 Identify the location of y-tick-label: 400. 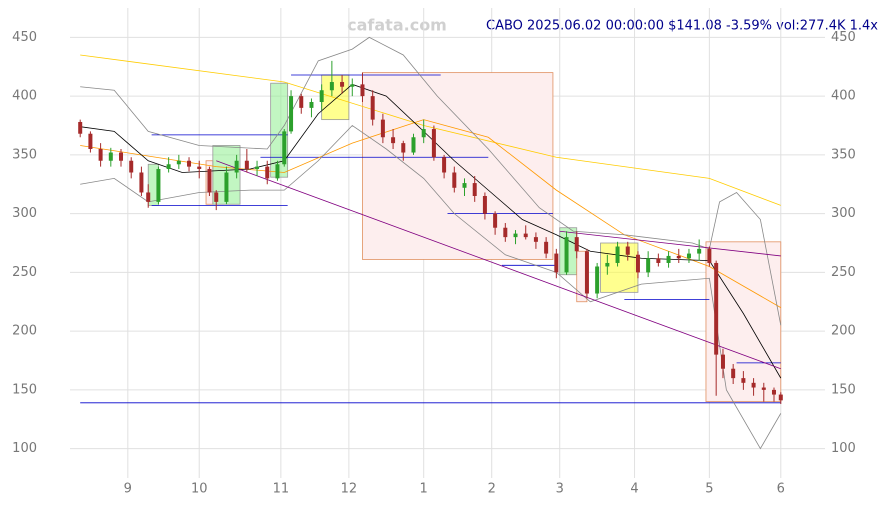
(24, 96).